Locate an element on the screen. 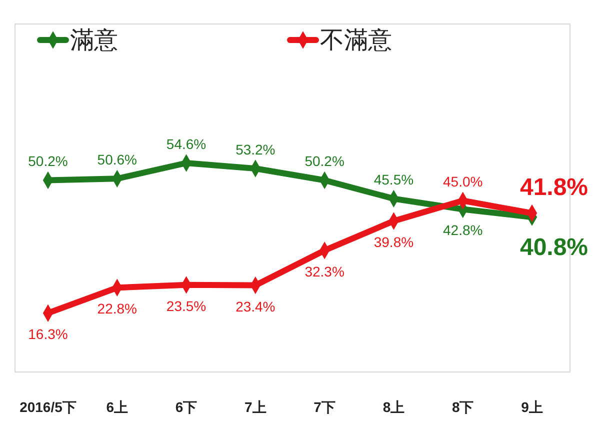  x-tick-label: 9上 is located at coordinates (532, 407).